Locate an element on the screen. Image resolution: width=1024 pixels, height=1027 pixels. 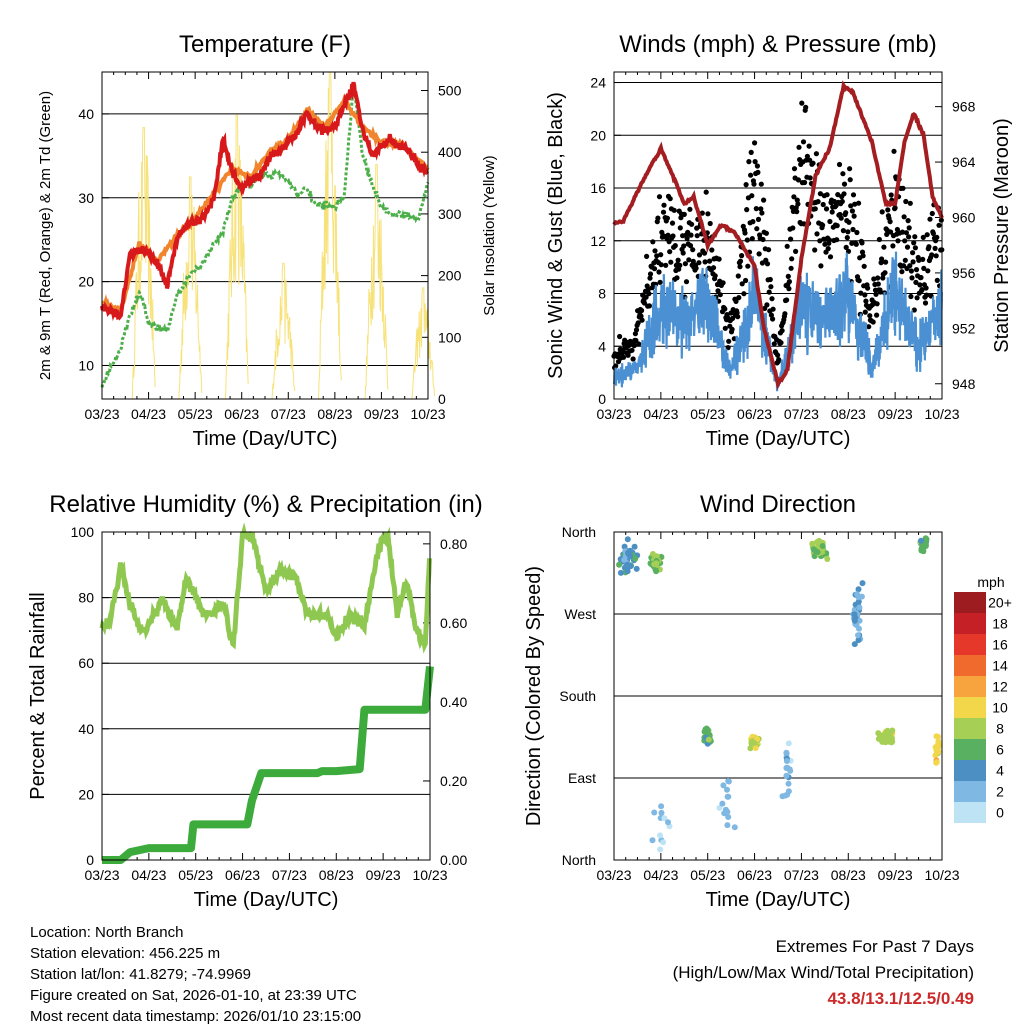
location-text: Location: North Branch is located at coordinates (107, 932).